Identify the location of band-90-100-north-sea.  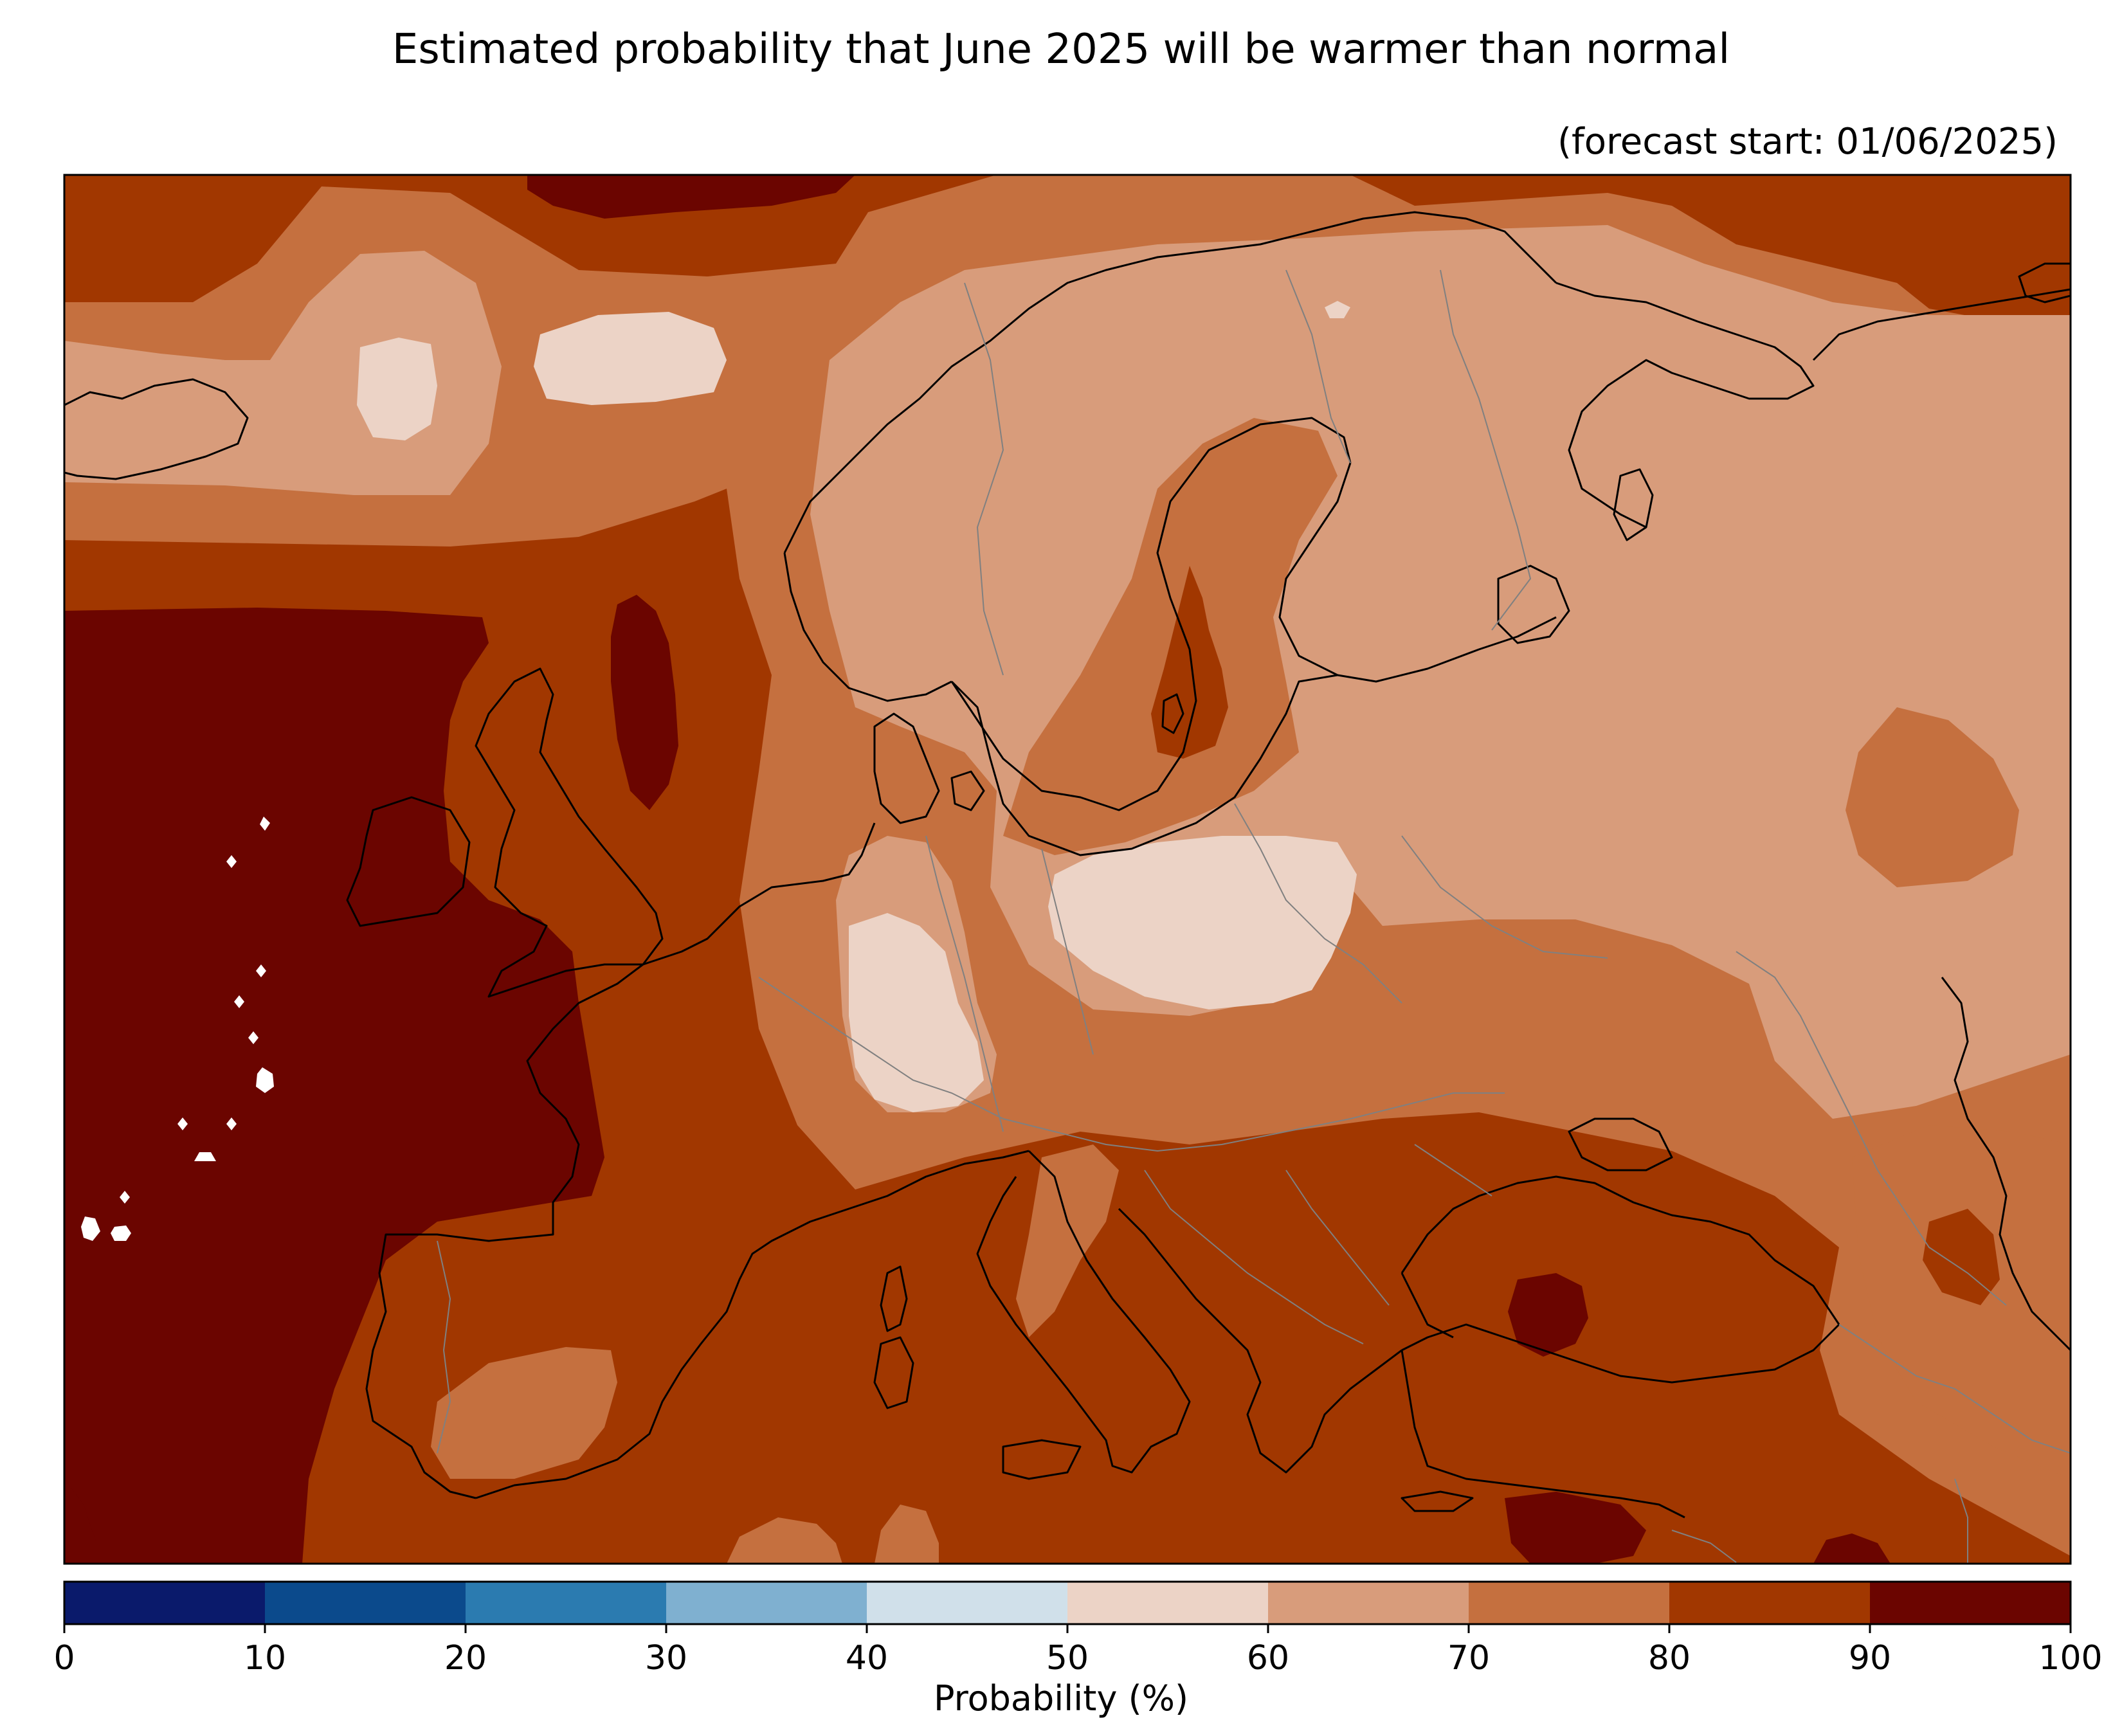
(644, 702).